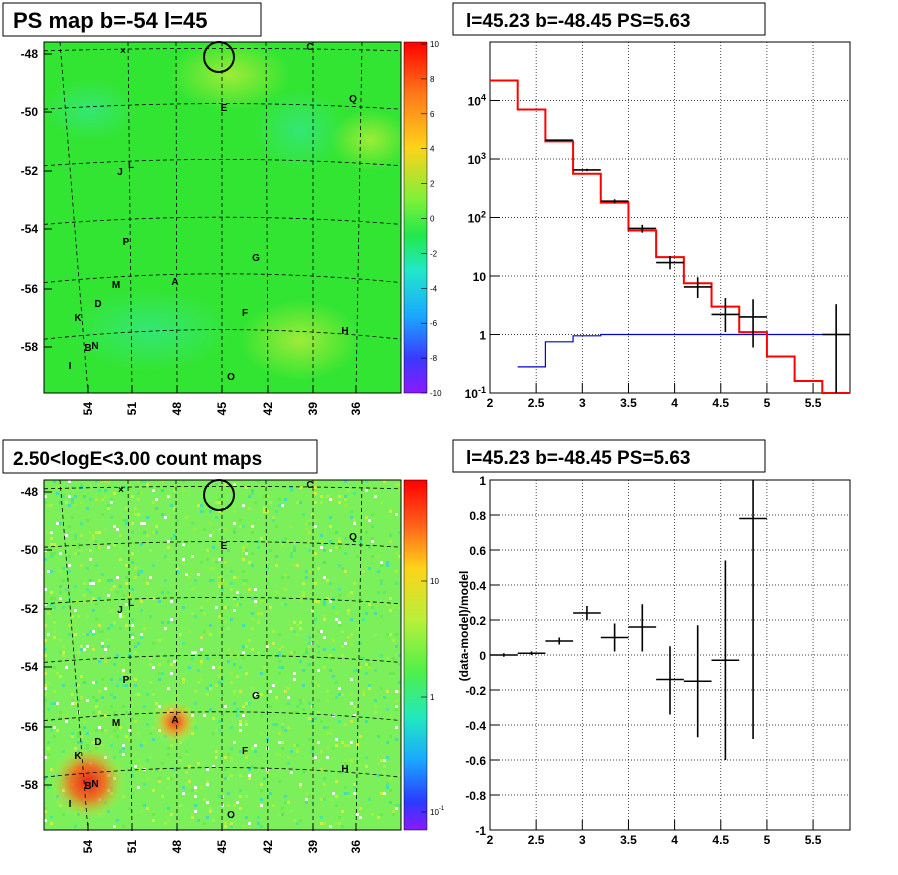 This screenshot has width=898, height=875. What do you see at coordinates (94, 346) in the screenshot?
I see `map-source-label: N` at bounding box center [94, 346].